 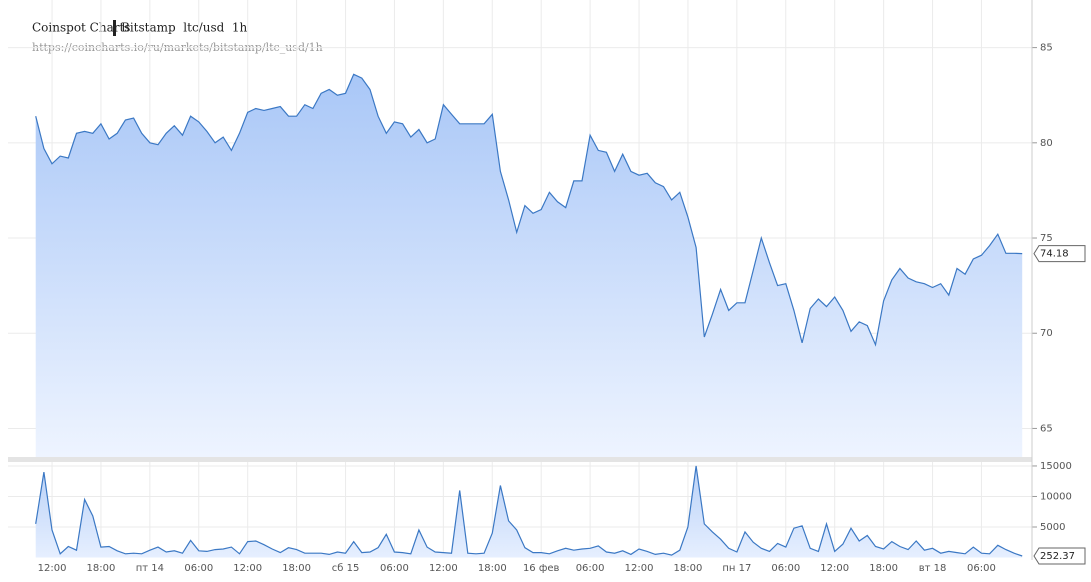 What do you see at coordinates (114, 28) in the screenshot?
I see `divider` at bounding box center [114, 28].